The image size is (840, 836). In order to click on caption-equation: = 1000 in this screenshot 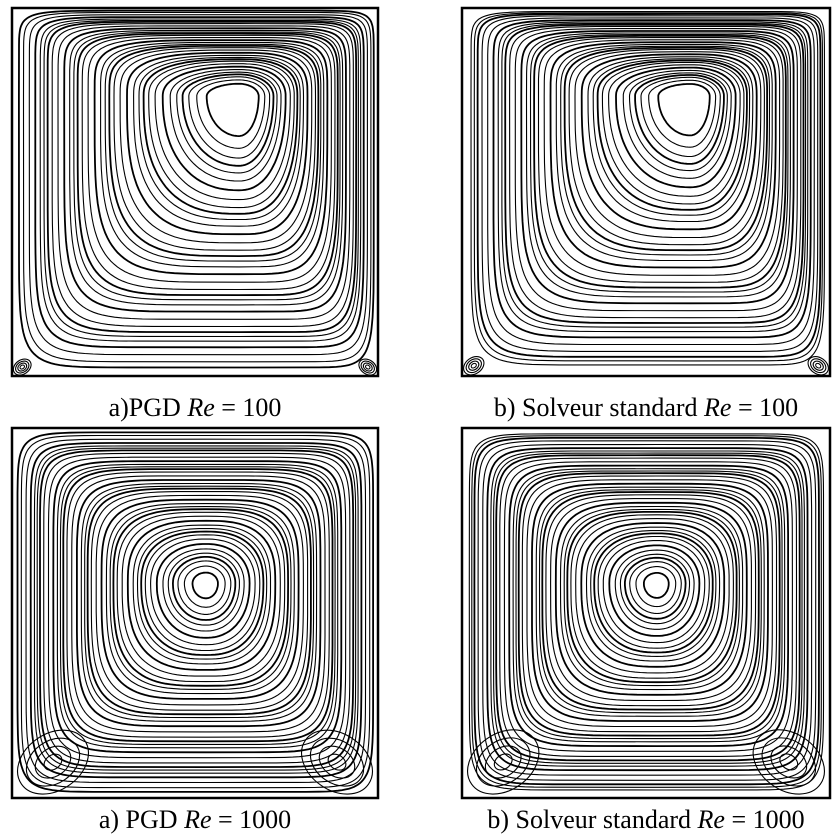, I will do `click(767, 819)`.